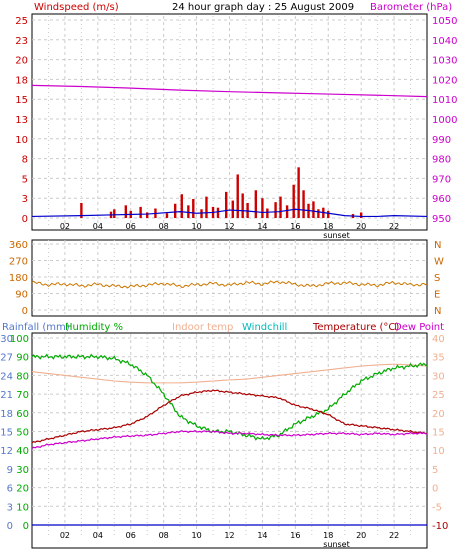  I want to click on barometer-tick-label: 1050, so click(444, 21).